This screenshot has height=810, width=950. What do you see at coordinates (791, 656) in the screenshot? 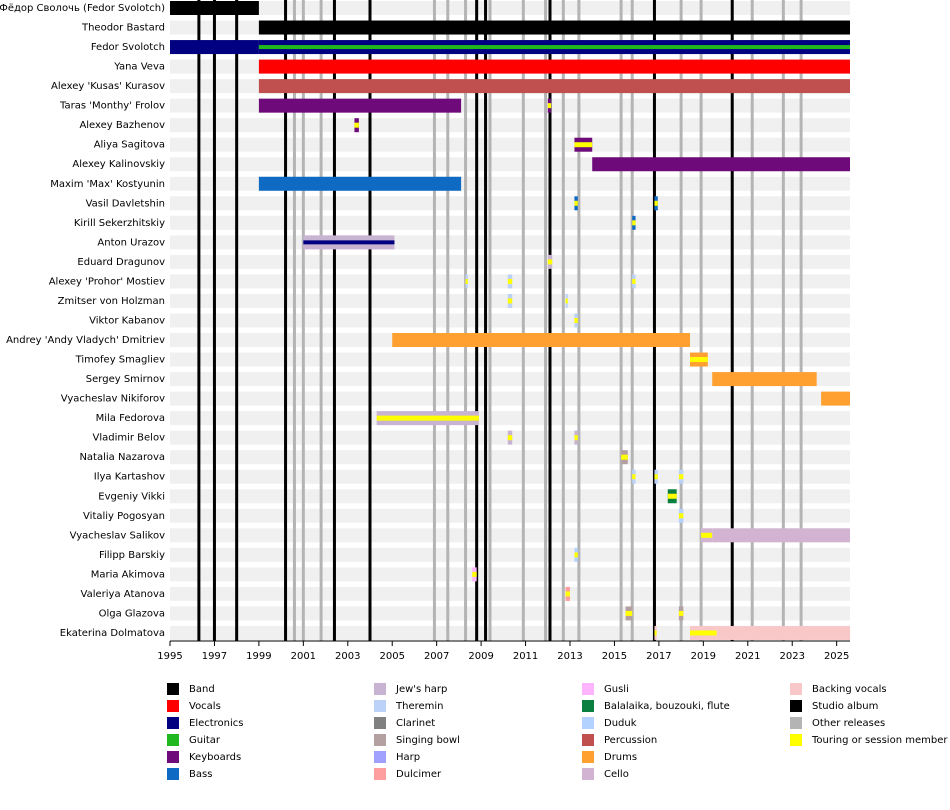
I see `x-tick-label: 2023` at bounding box center [791, 656].